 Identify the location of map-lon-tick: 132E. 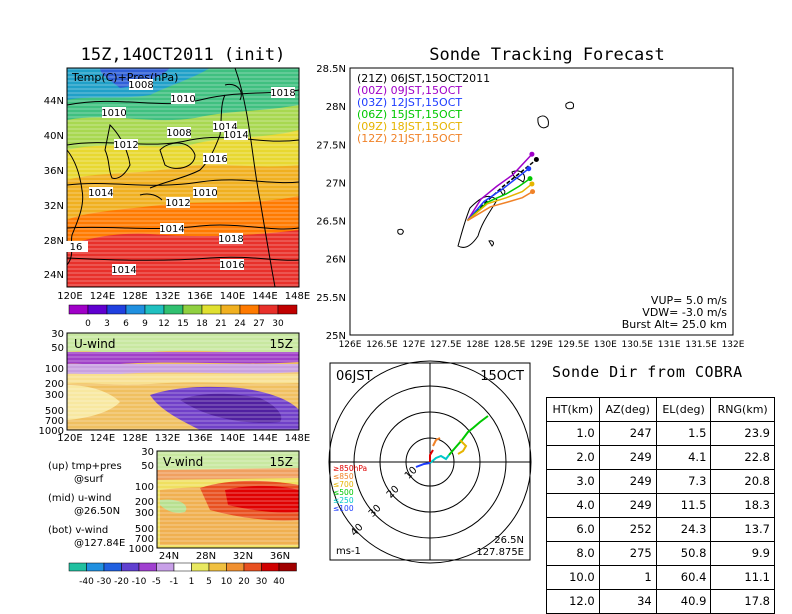
(167, 296).